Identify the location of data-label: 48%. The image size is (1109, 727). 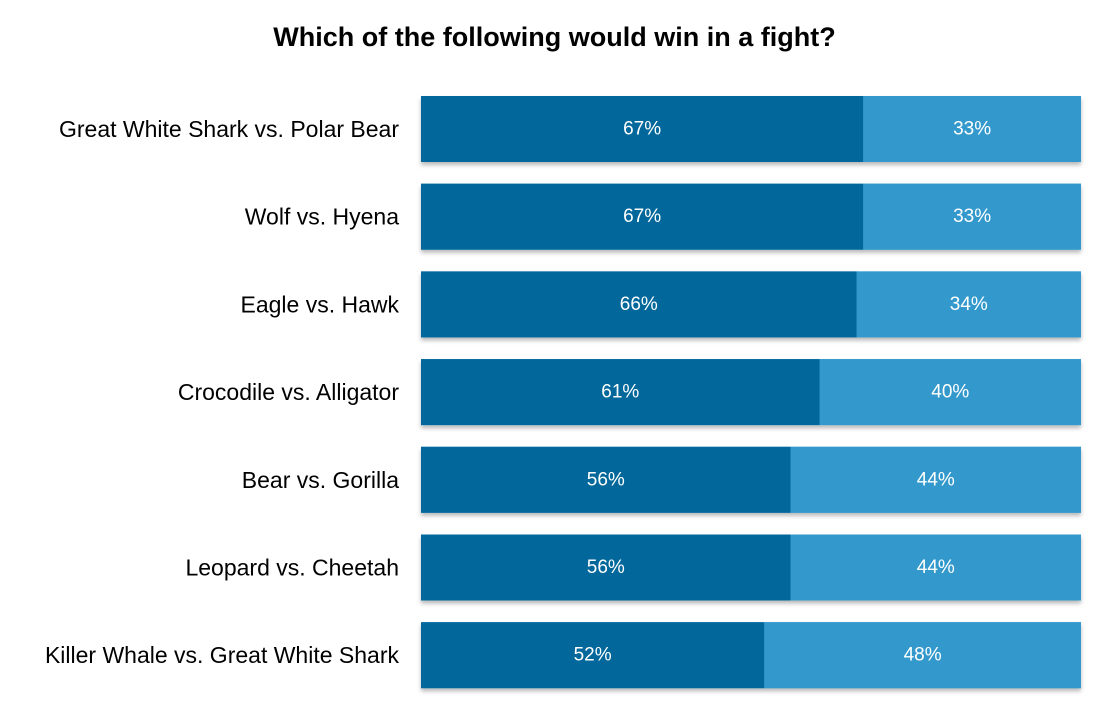
(923, 655).